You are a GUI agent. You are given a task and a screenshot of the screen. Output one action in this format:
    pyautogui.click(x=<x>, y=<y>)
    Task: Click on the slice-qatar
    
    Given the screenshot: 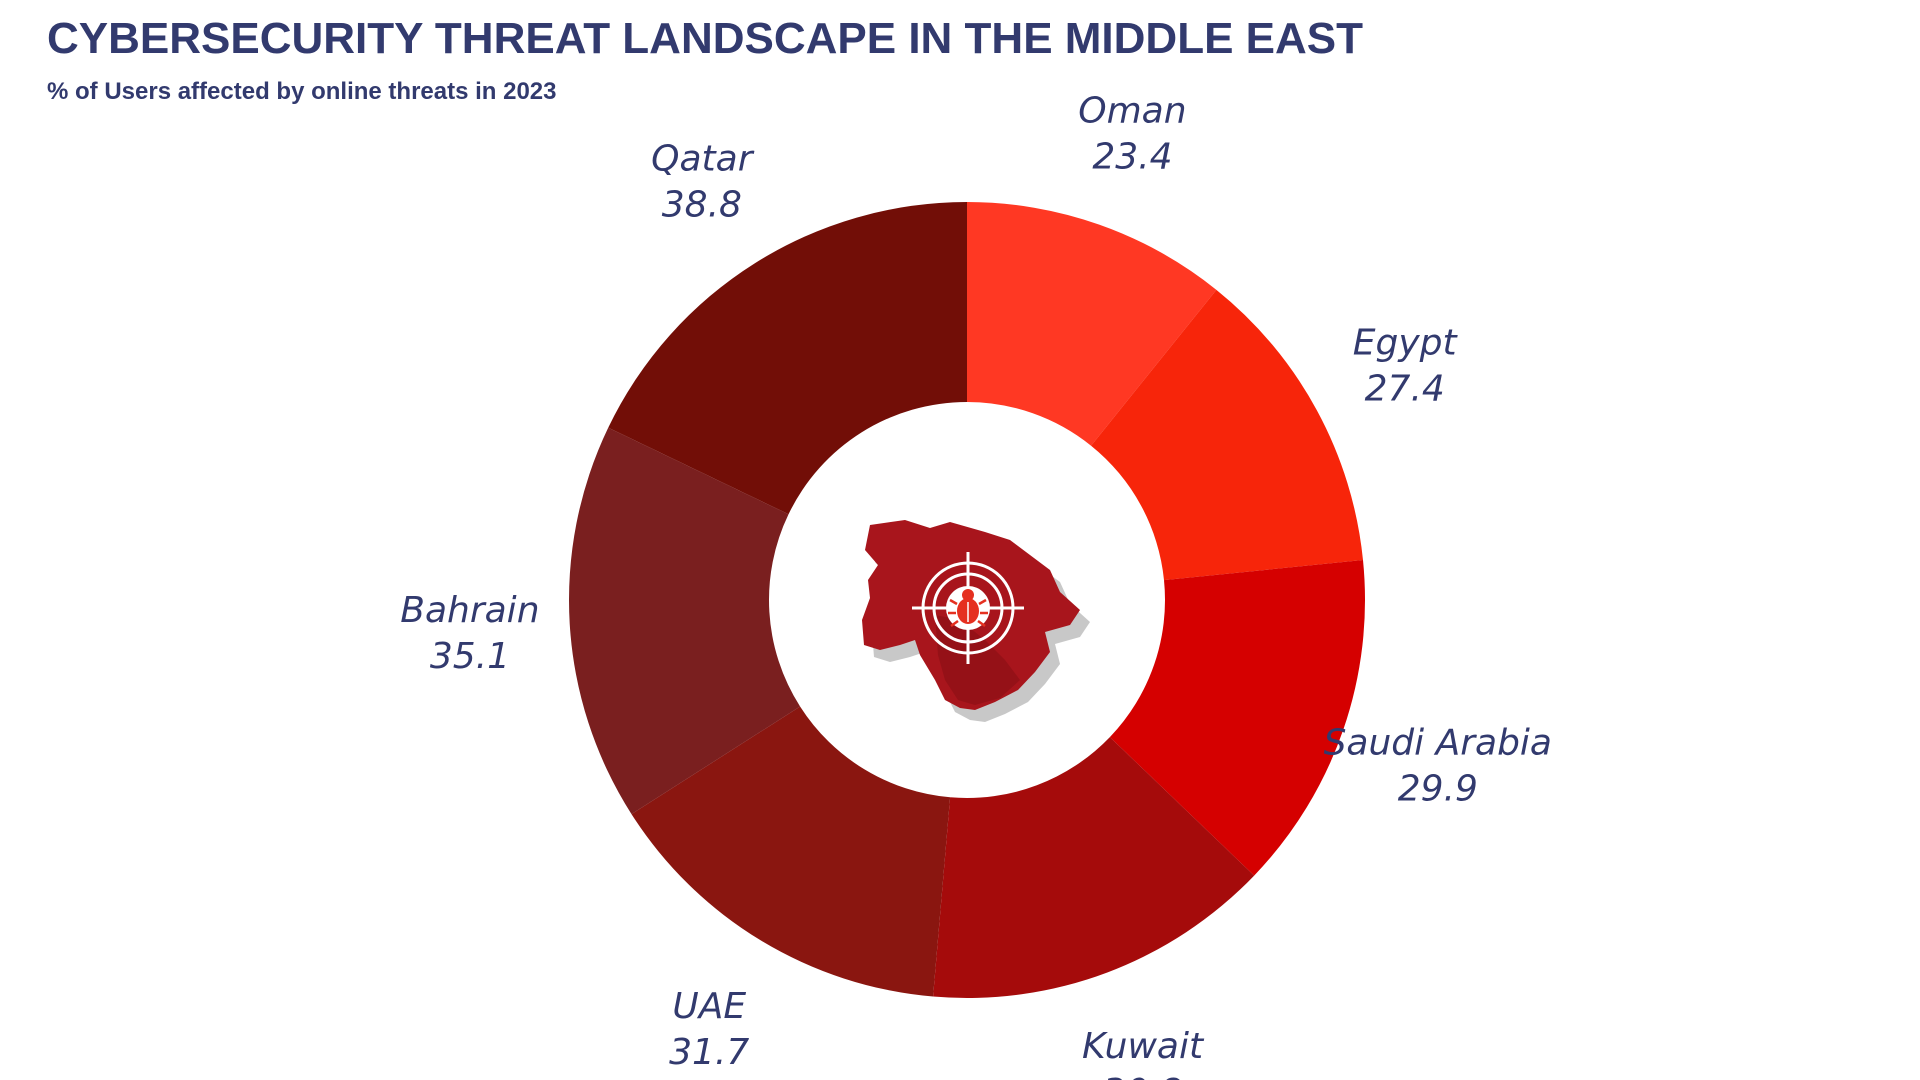 What is the action you would take?
    pyautogui.click(x=787, y=358)
    